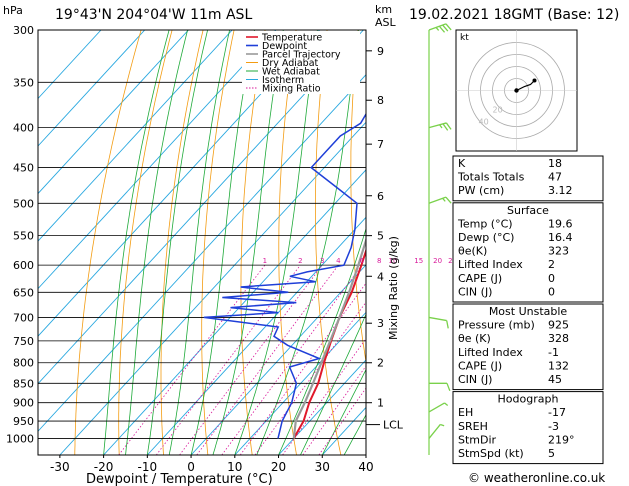 The height and width of the screenshot is (486, 629). What do you see at coordinates (23, 128) in the screenshot?
I see `pressure-tick-label: 400` at bounding box center [23, 128].